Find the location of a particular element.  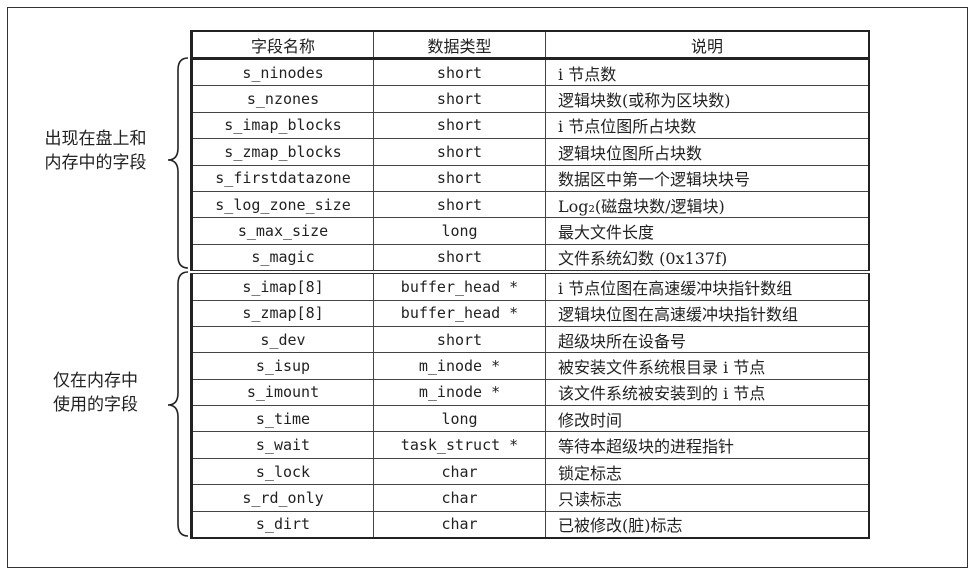

cell-description: 已被修改(脏)标志 is located at coordinates (707, 524).